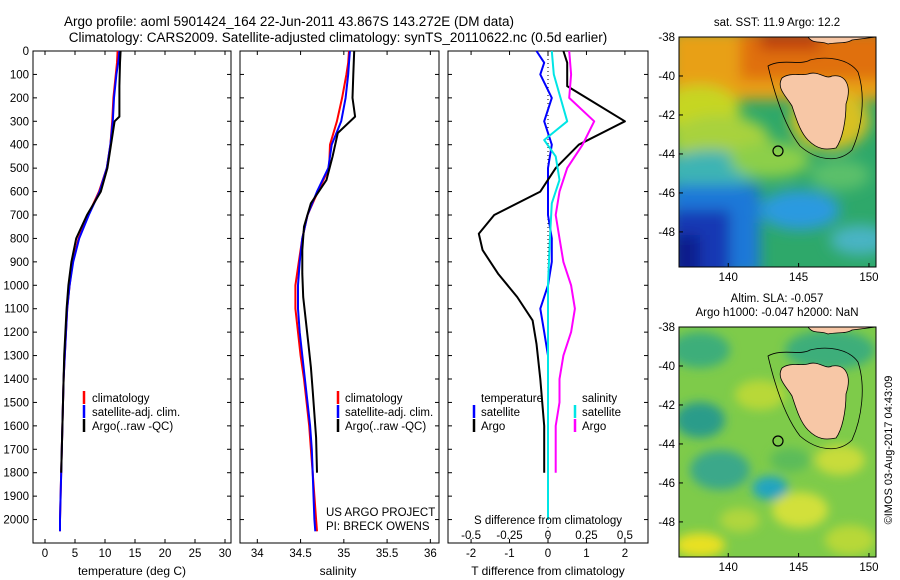 Image resolution: width=900 pixels, height=580 pixels. Describe the element at coordinates (556, 285) in the screenshot. I see `series-line-salinity-satellite` at that location.